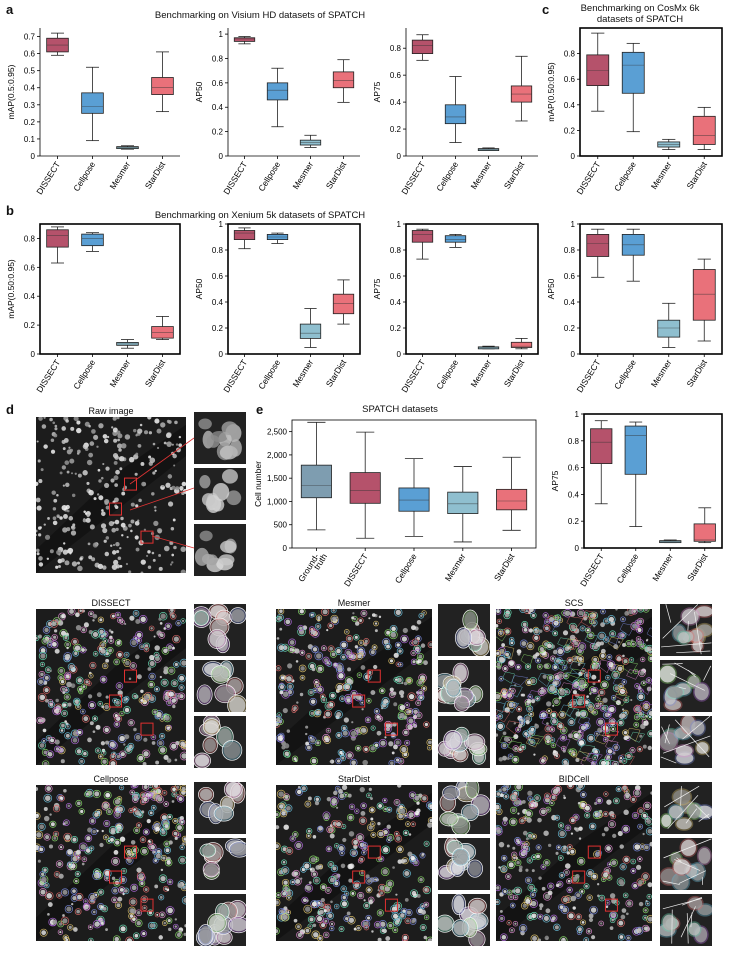  I want to click on y-axis-label: AP50, so click(199, 91).